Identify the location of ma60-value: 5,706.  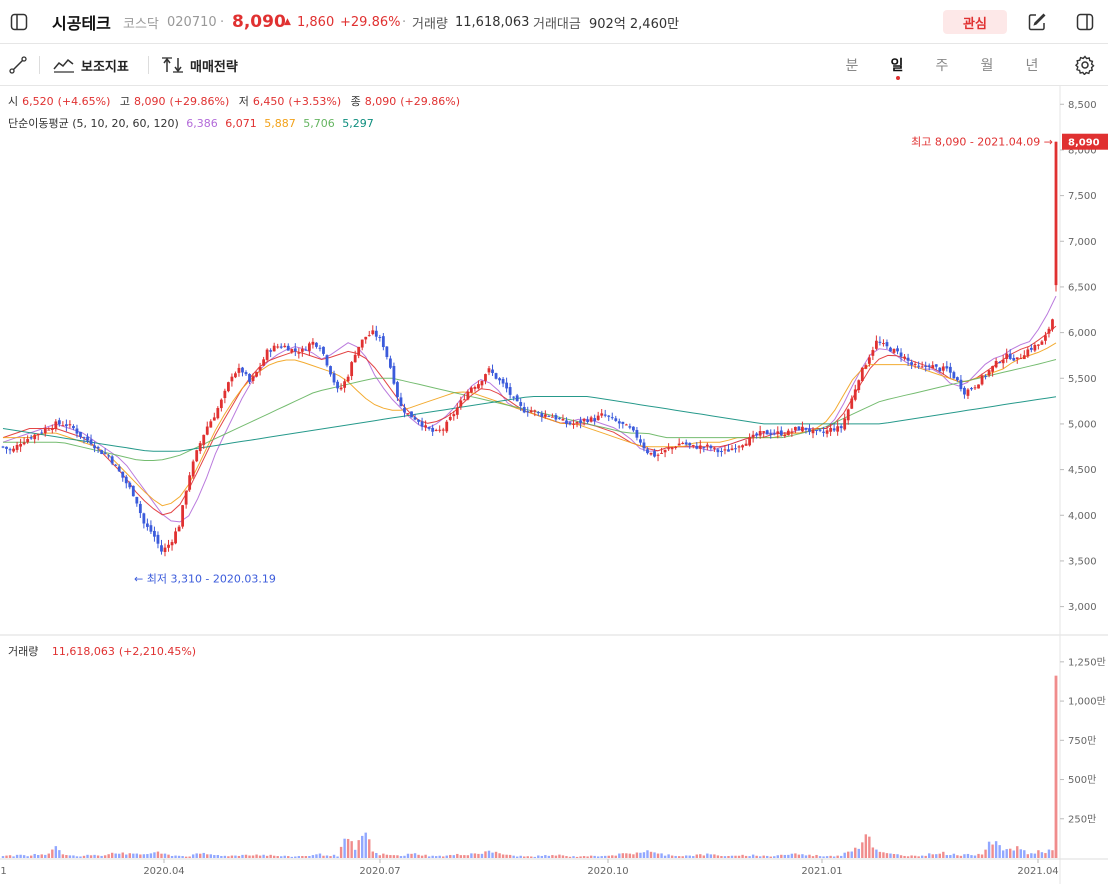
(319, 123).